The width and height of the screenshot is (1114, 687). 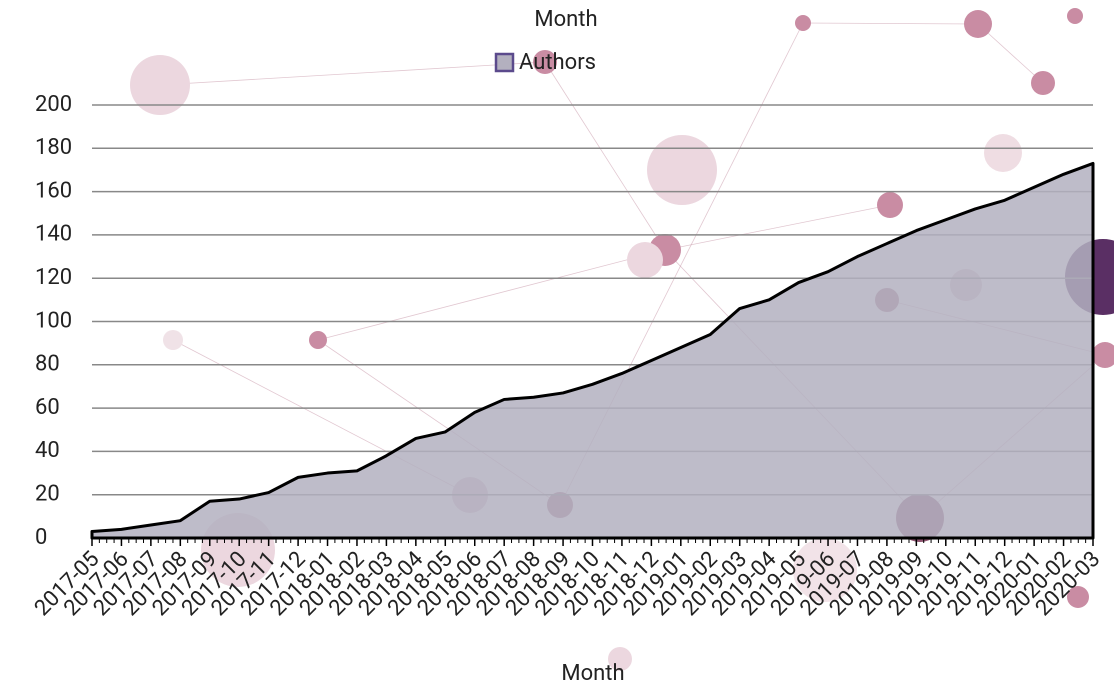 I want to click on legend-swatch, so click(x=504, y=62).